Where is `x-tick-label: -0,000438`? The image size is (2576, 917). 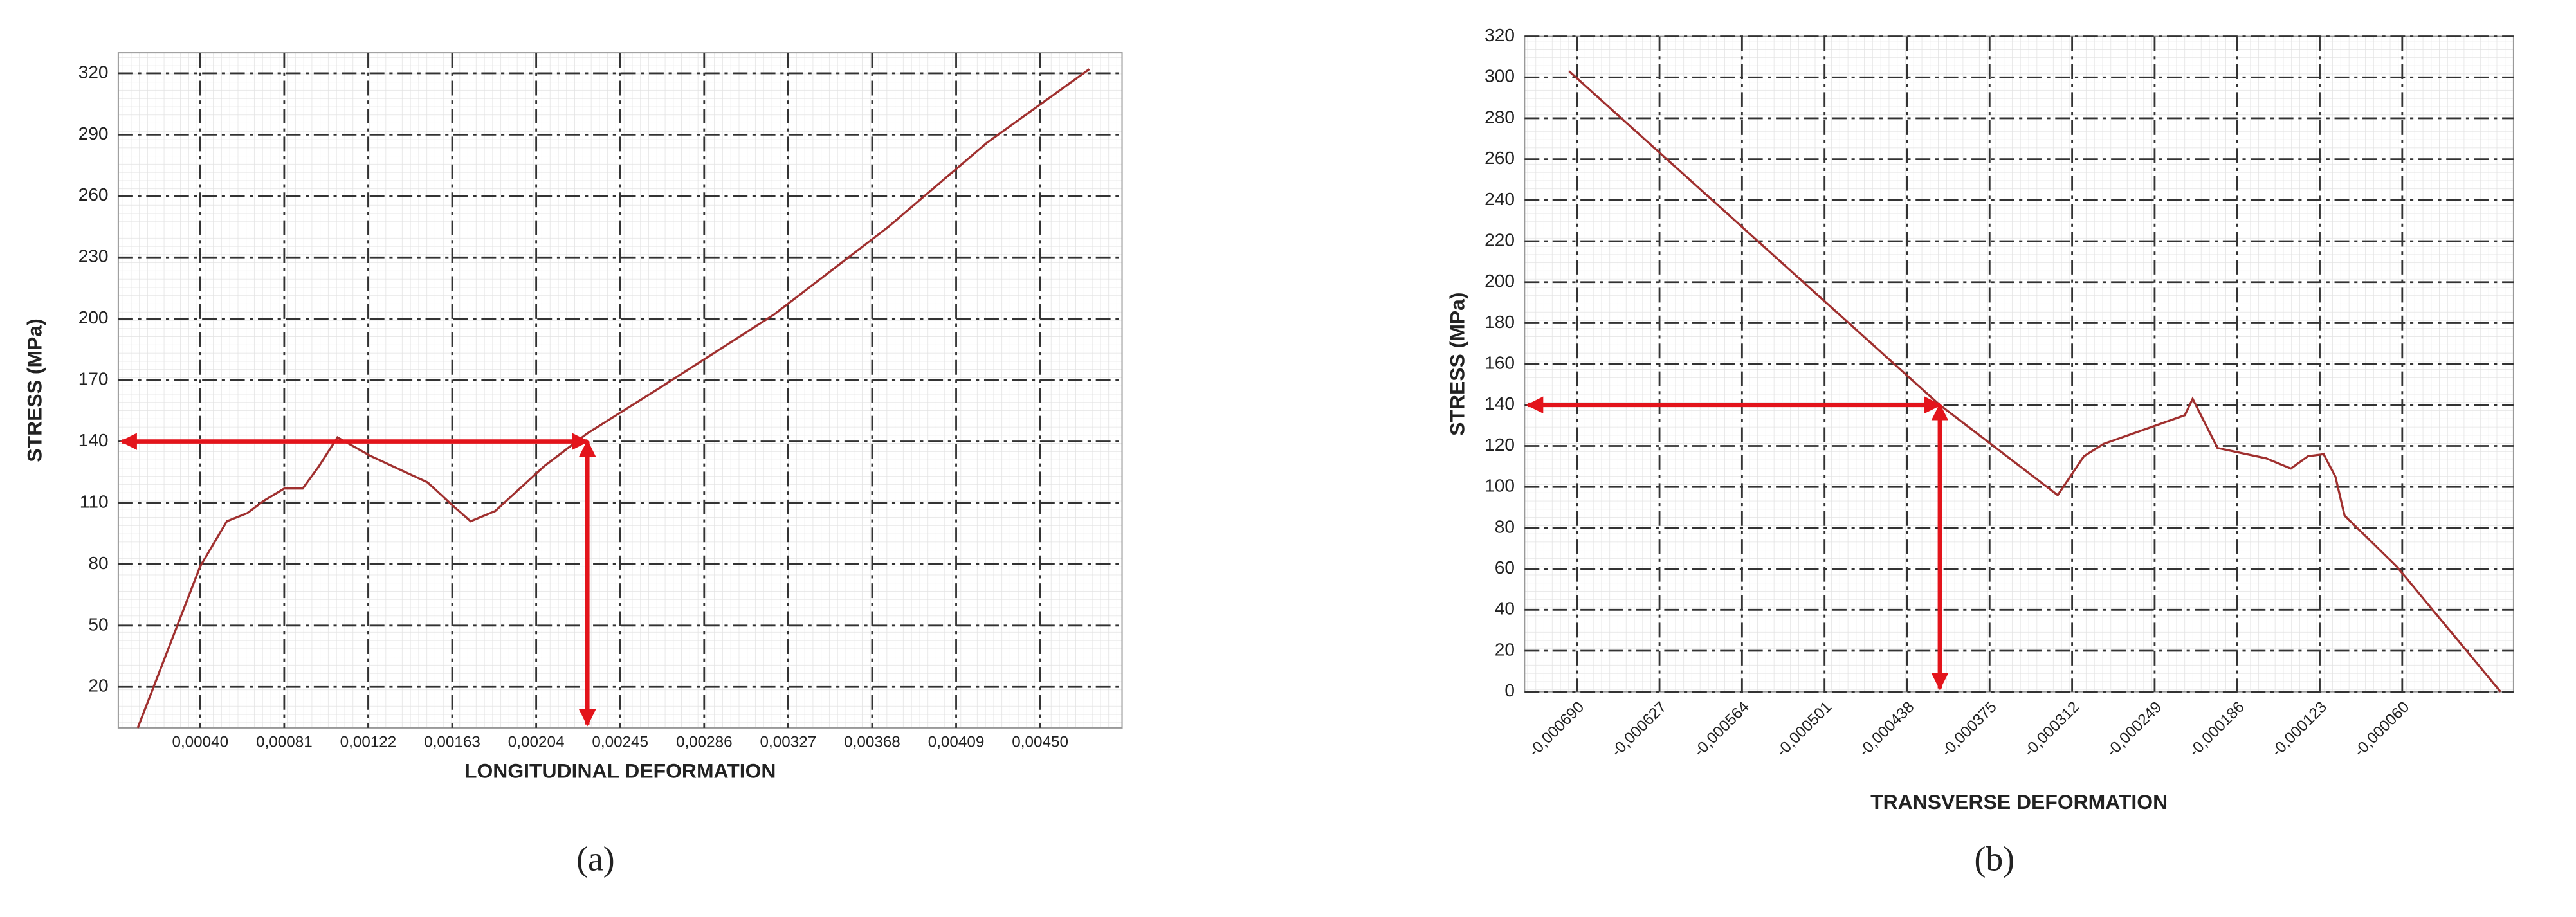
x-tick-label: -0,000438 is located at coordinates (1886, 729).